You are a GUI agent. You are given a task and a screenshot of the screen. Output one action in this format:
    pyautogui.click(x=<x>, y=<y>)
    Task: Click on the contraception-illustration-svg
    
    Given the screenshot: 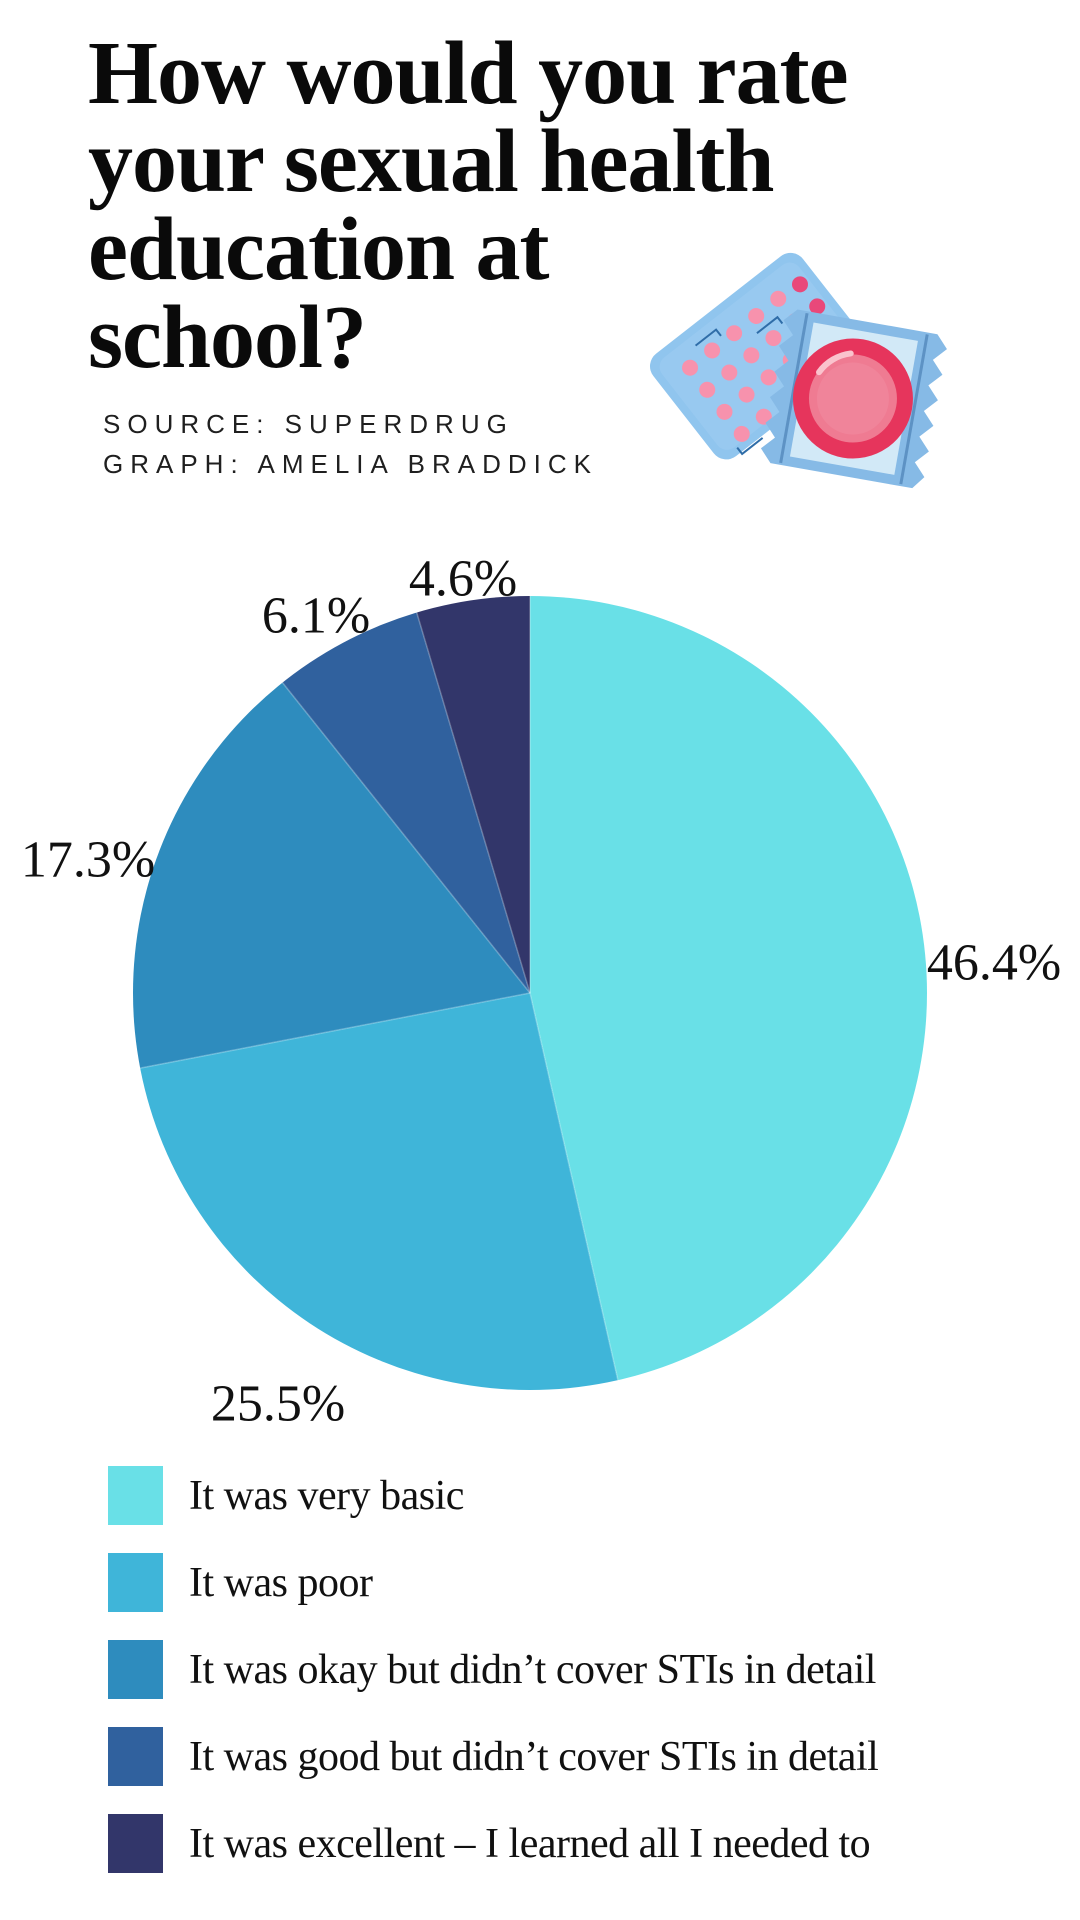 What is the action you would take?
    pyautogui.click(x=798, y=370)
    